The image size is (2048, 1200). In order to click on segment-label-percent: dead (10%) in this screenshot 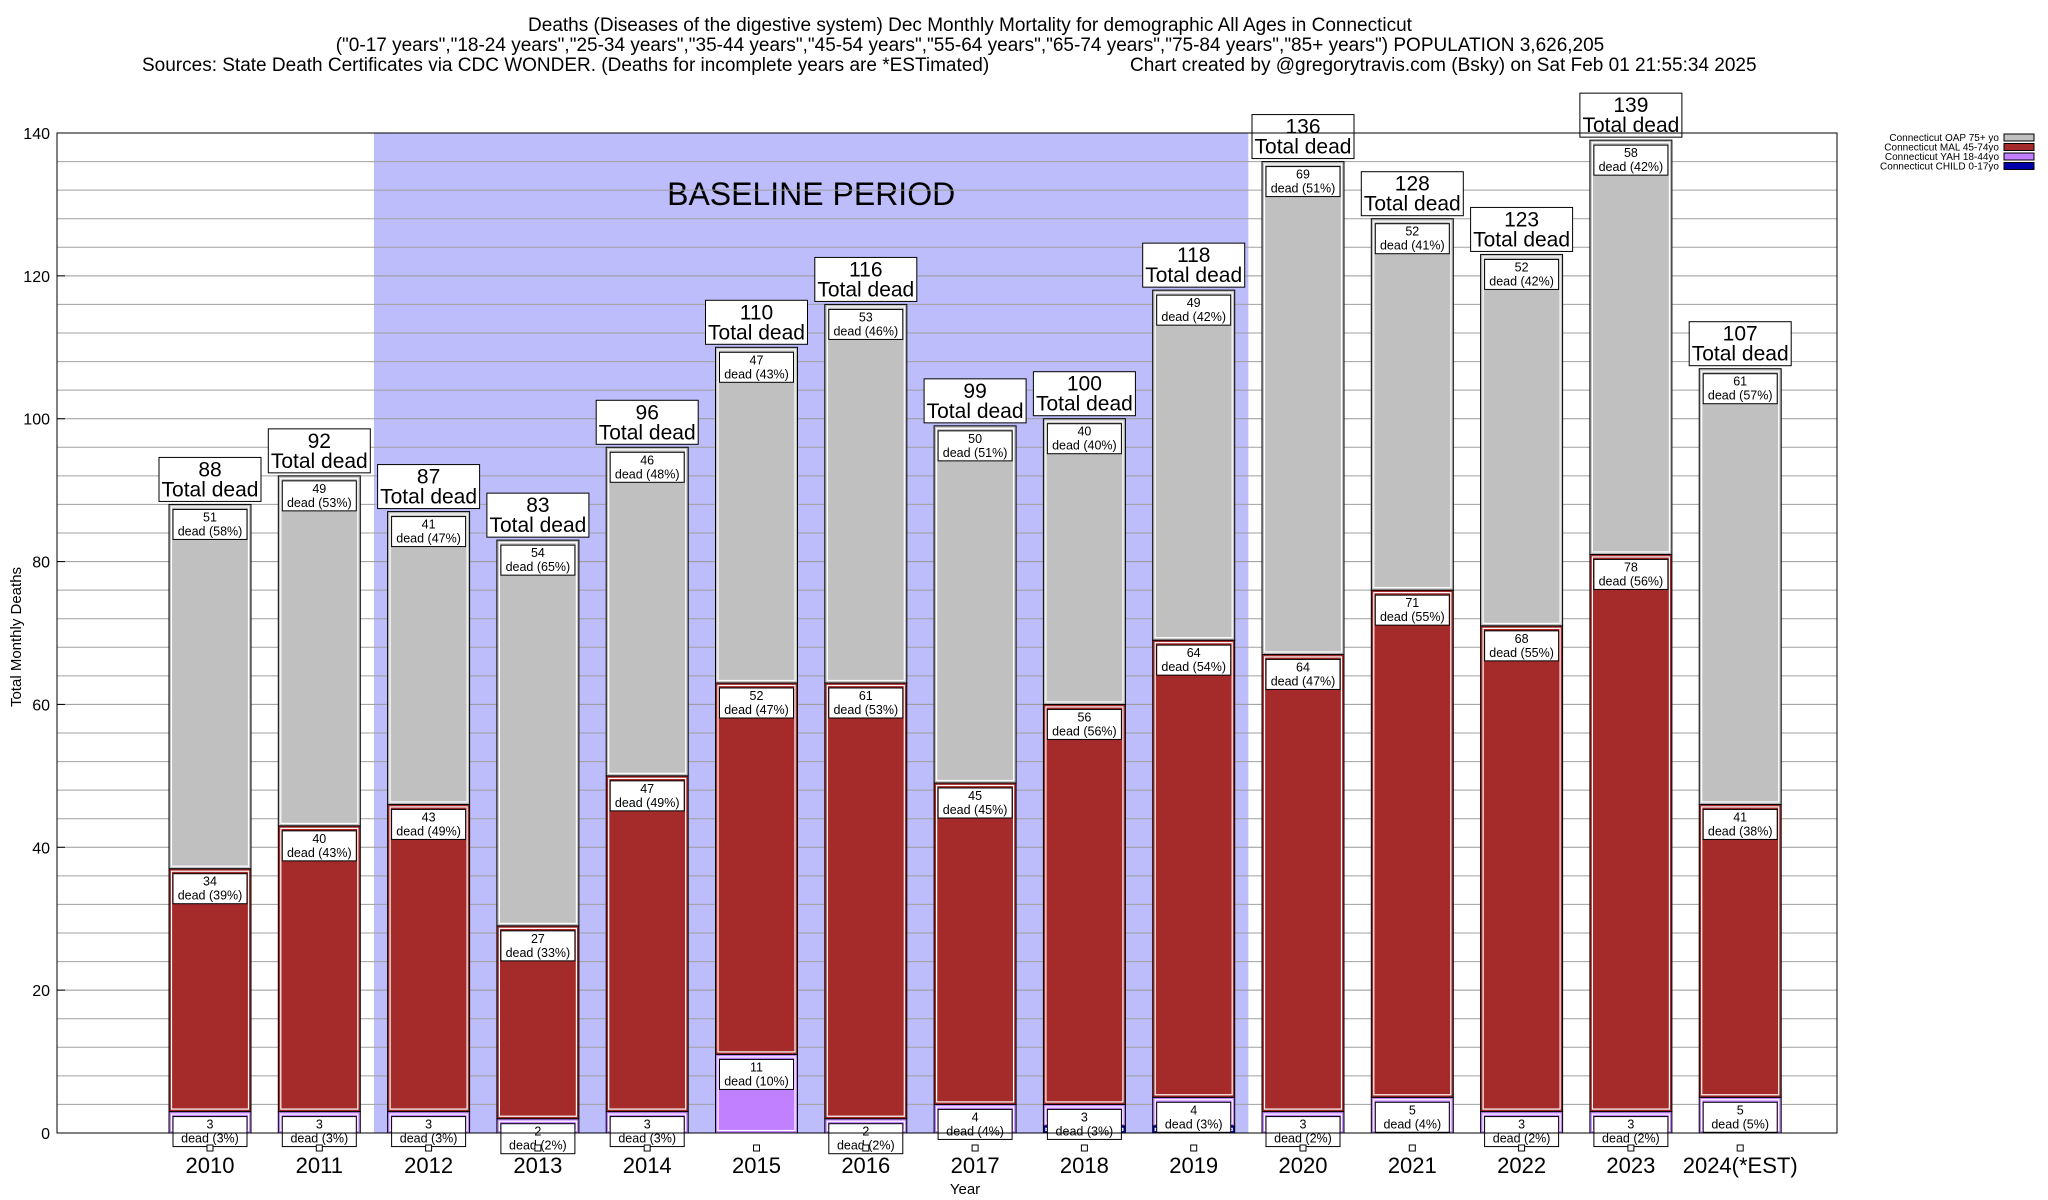, I will do `click(756, 1081)`.